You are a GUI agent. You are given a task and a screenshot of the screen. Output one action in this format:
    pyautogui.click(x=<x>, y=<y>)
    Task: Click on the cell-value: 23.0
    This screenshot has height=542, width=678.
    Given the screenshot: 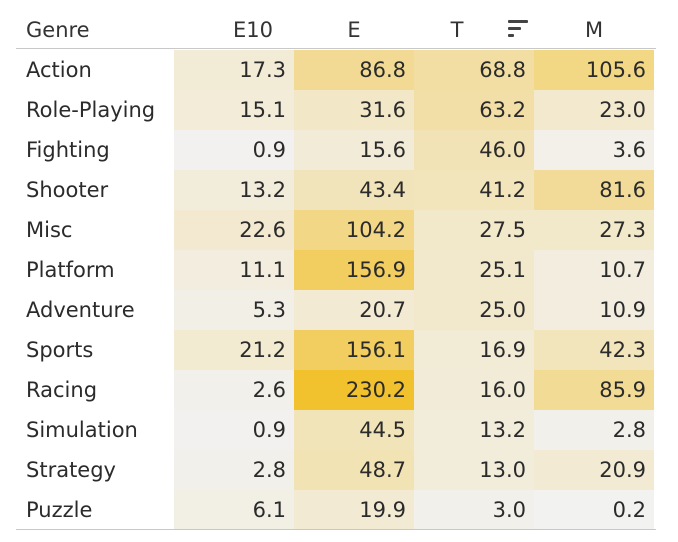 What is the action you would take?
    pyautogui.click(x=622, y=110)
    